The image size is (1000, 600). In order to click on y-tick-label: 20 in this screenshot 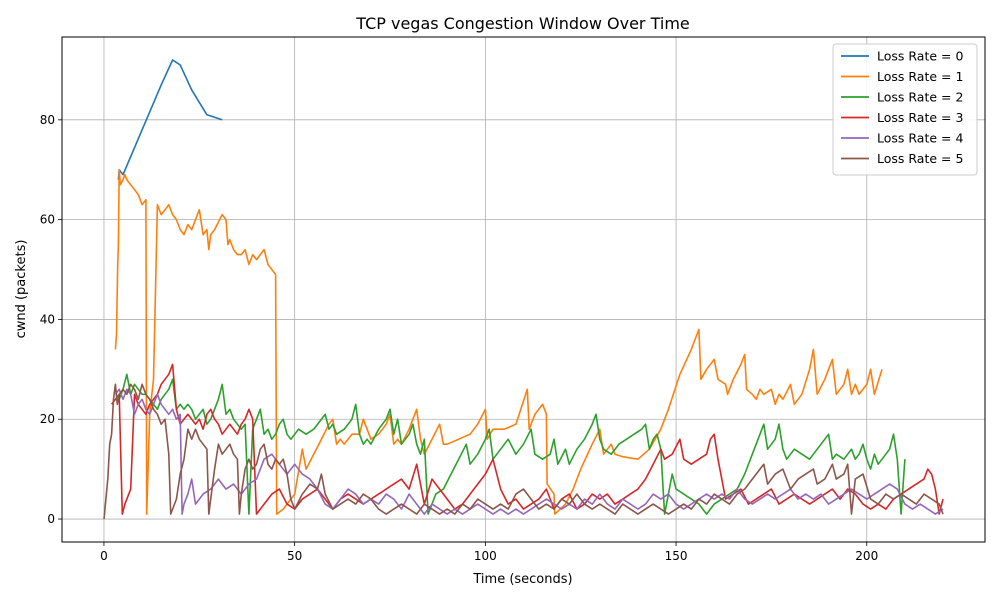, I will do `click(47, 419)`.